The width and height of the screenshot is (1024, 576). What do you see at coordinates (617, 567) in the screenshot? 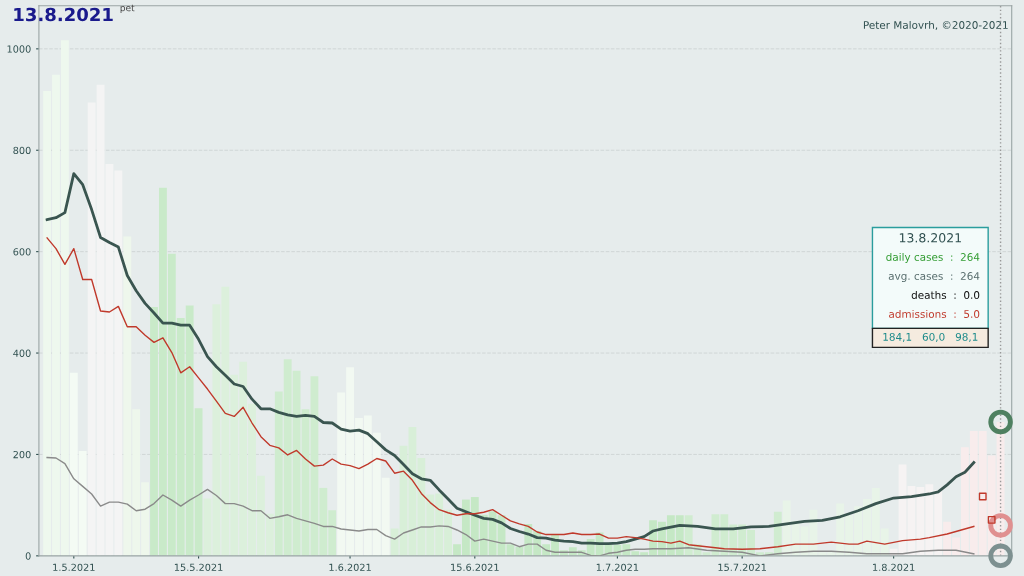
I see `x-tick-label: 1.7.2021` at bounding box center [617, 567].